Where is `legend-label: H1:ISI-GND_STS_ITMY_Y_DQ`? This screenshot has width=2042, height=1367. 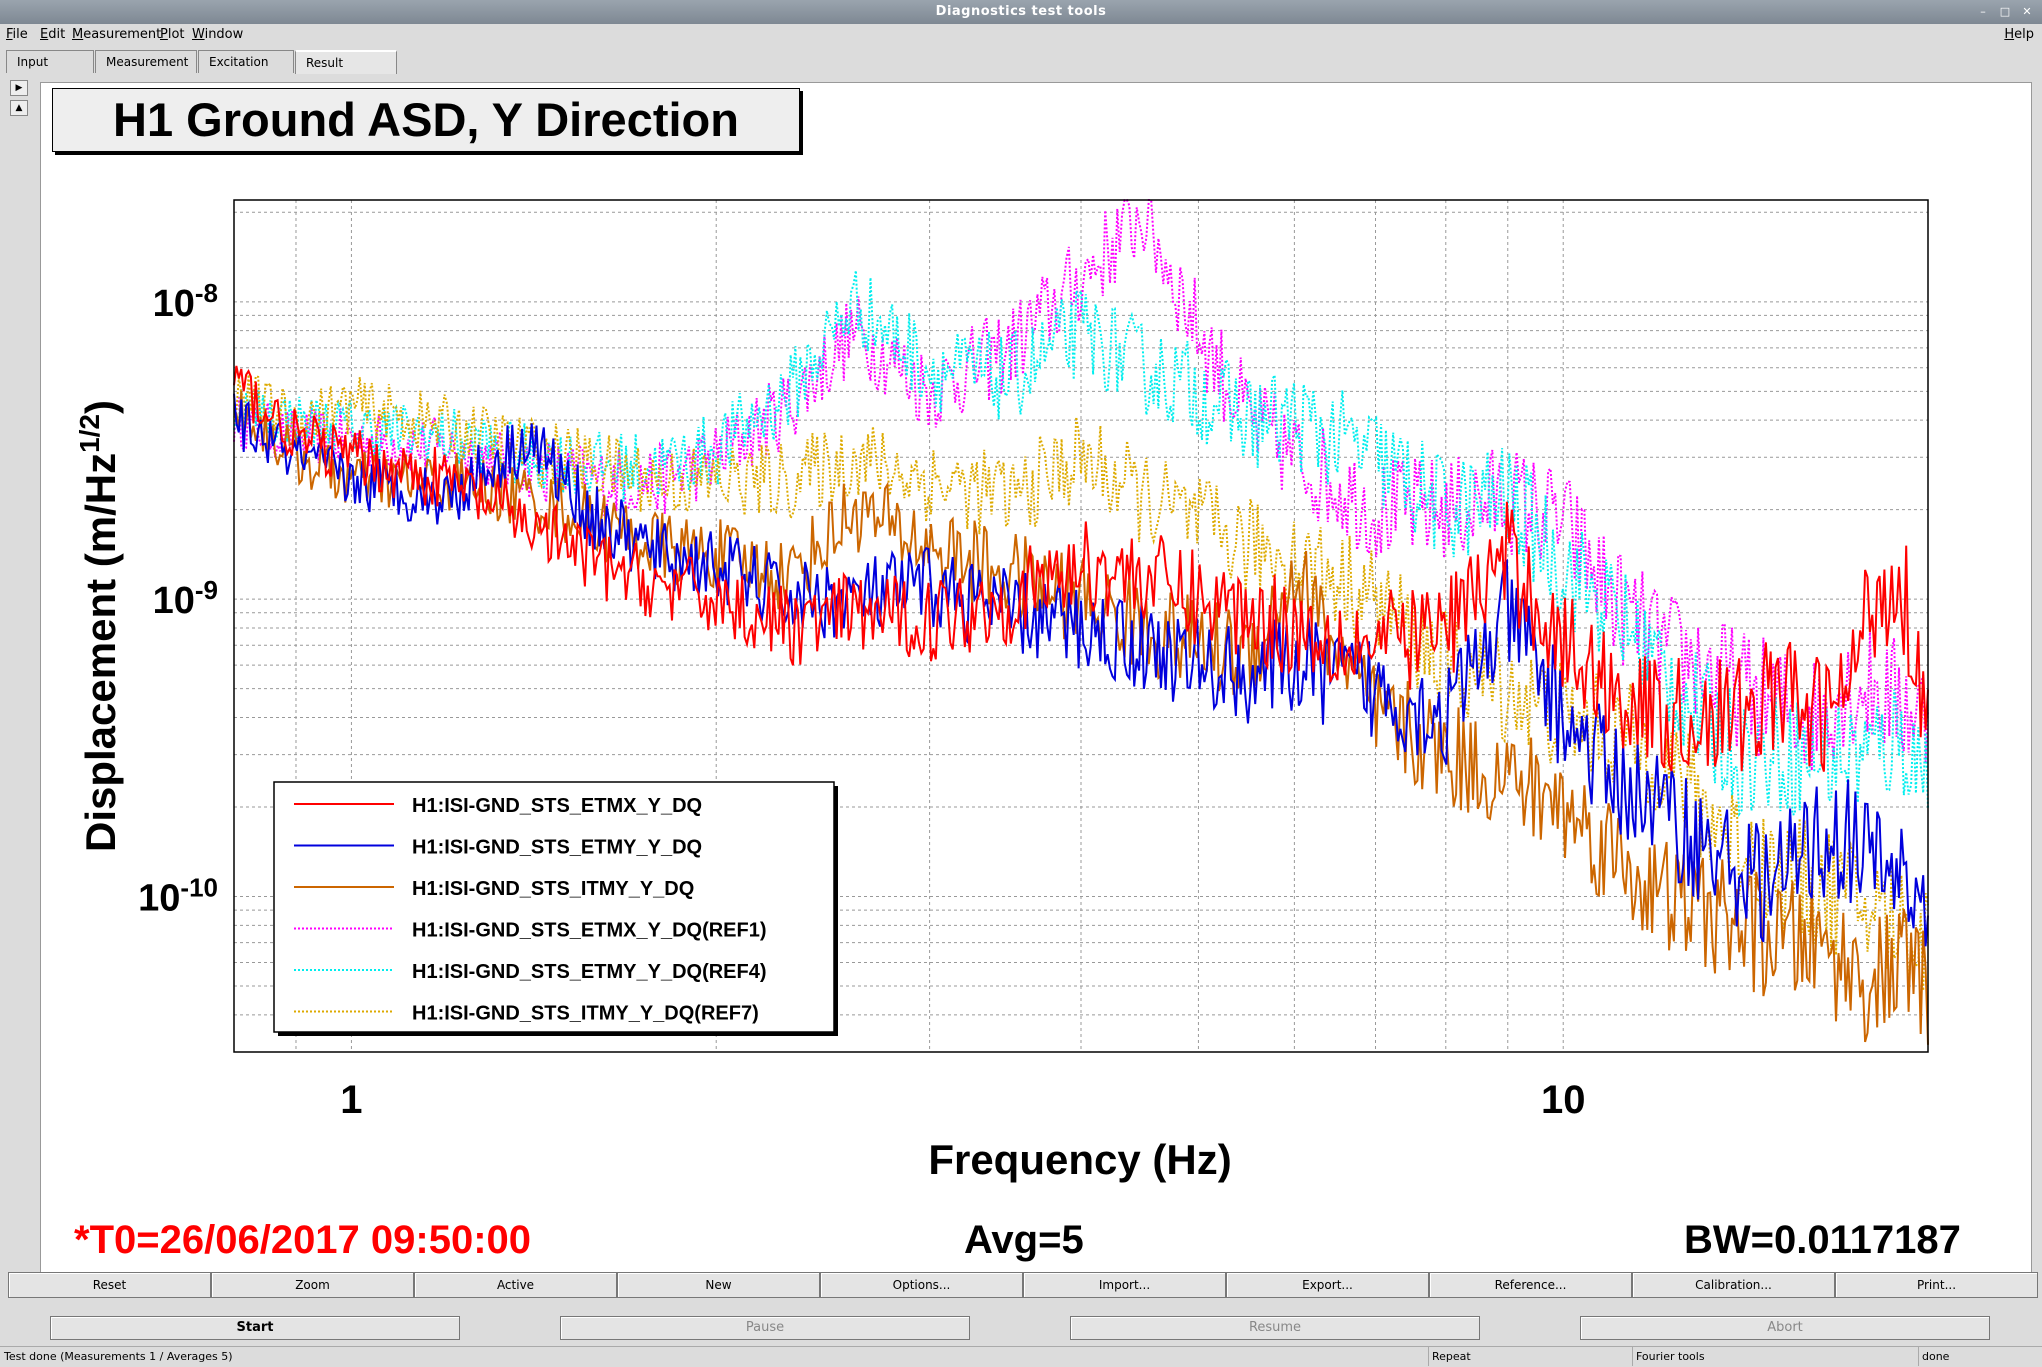 legend-label: H1:ISI-GND_STS_ITMY_Y_DQ is located at coordinates (553, 889).